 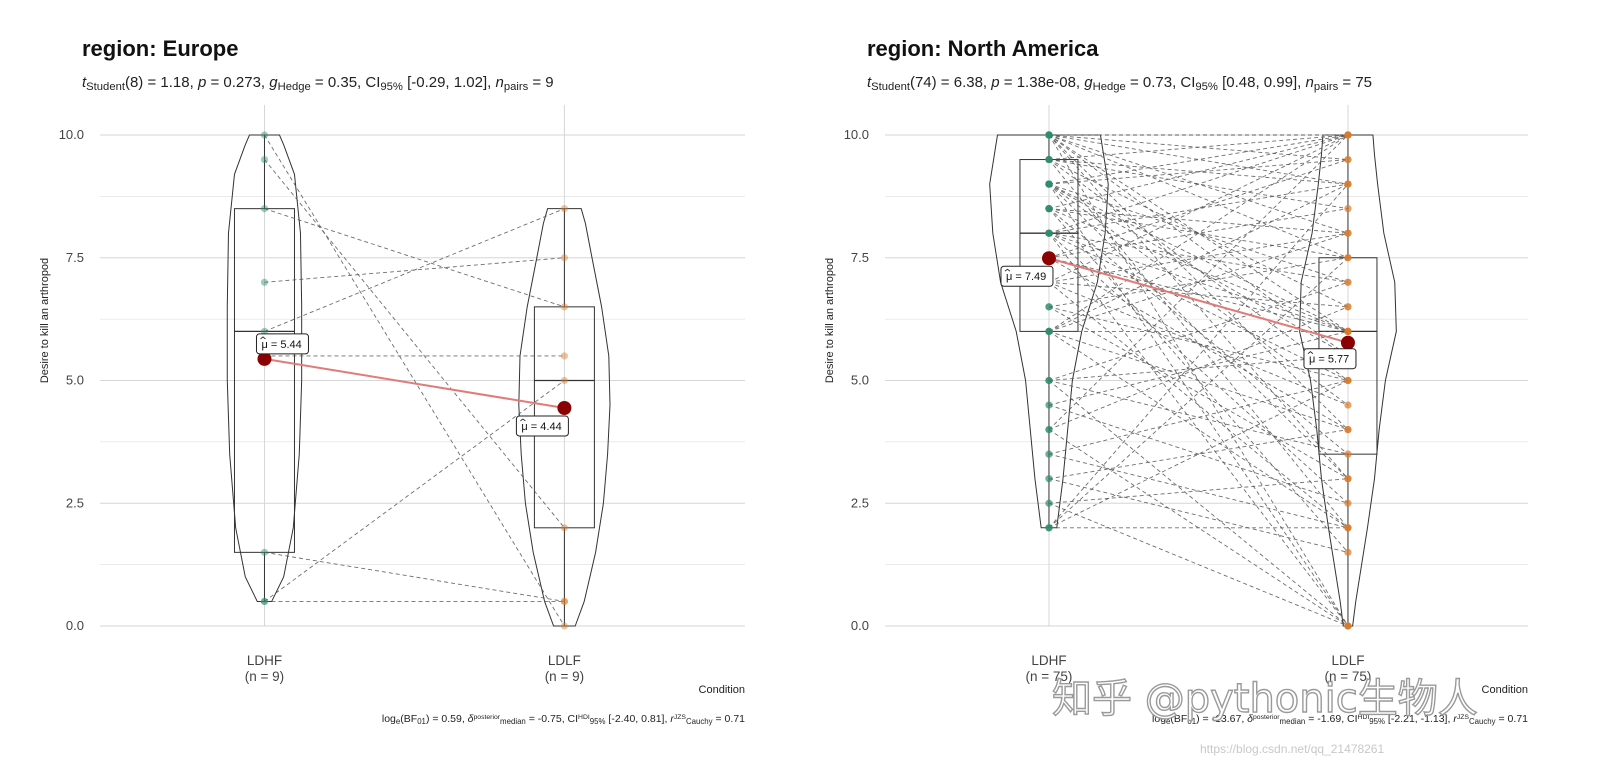 I want to click on violin-ldhf, so click(x=264, y=368).